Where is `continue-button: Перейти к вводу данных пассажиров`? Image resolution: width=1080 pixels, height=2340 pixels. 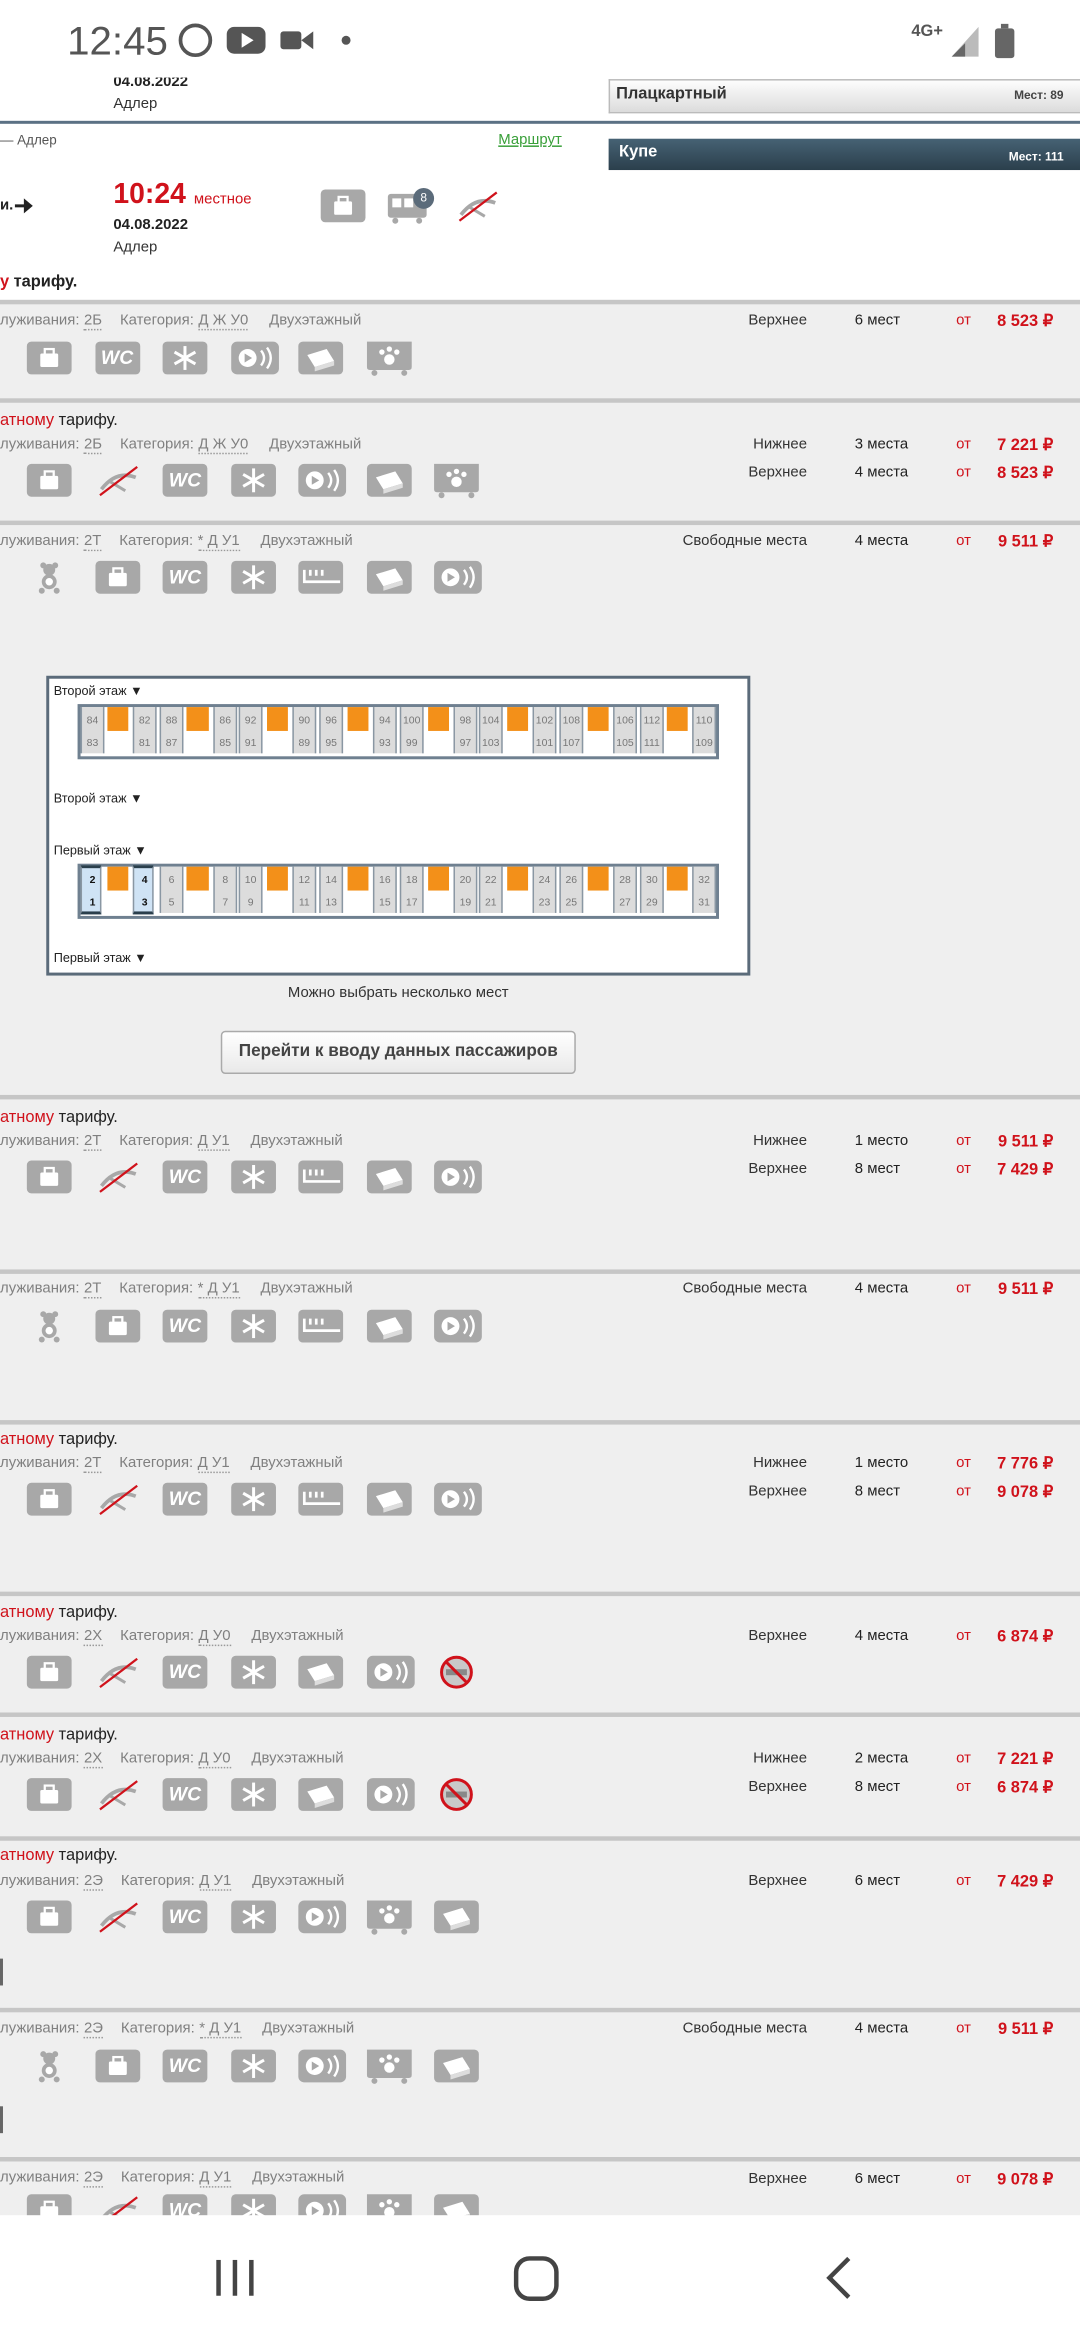 continue-button: Перейти к вводу данных пассажиров is located at coordinates (398, 1052).